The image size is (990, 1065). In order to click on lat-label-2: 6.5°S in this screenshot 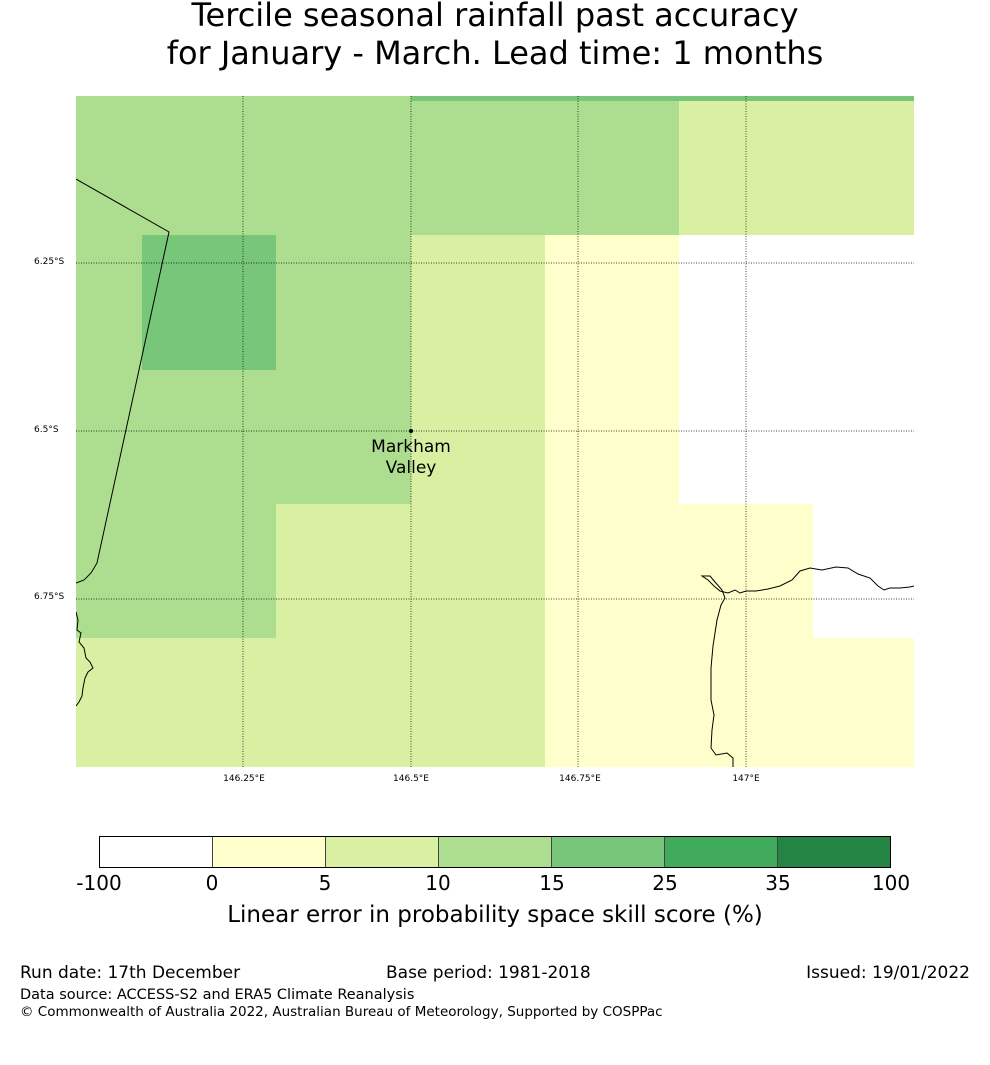, I will do `click(46, 430)`.